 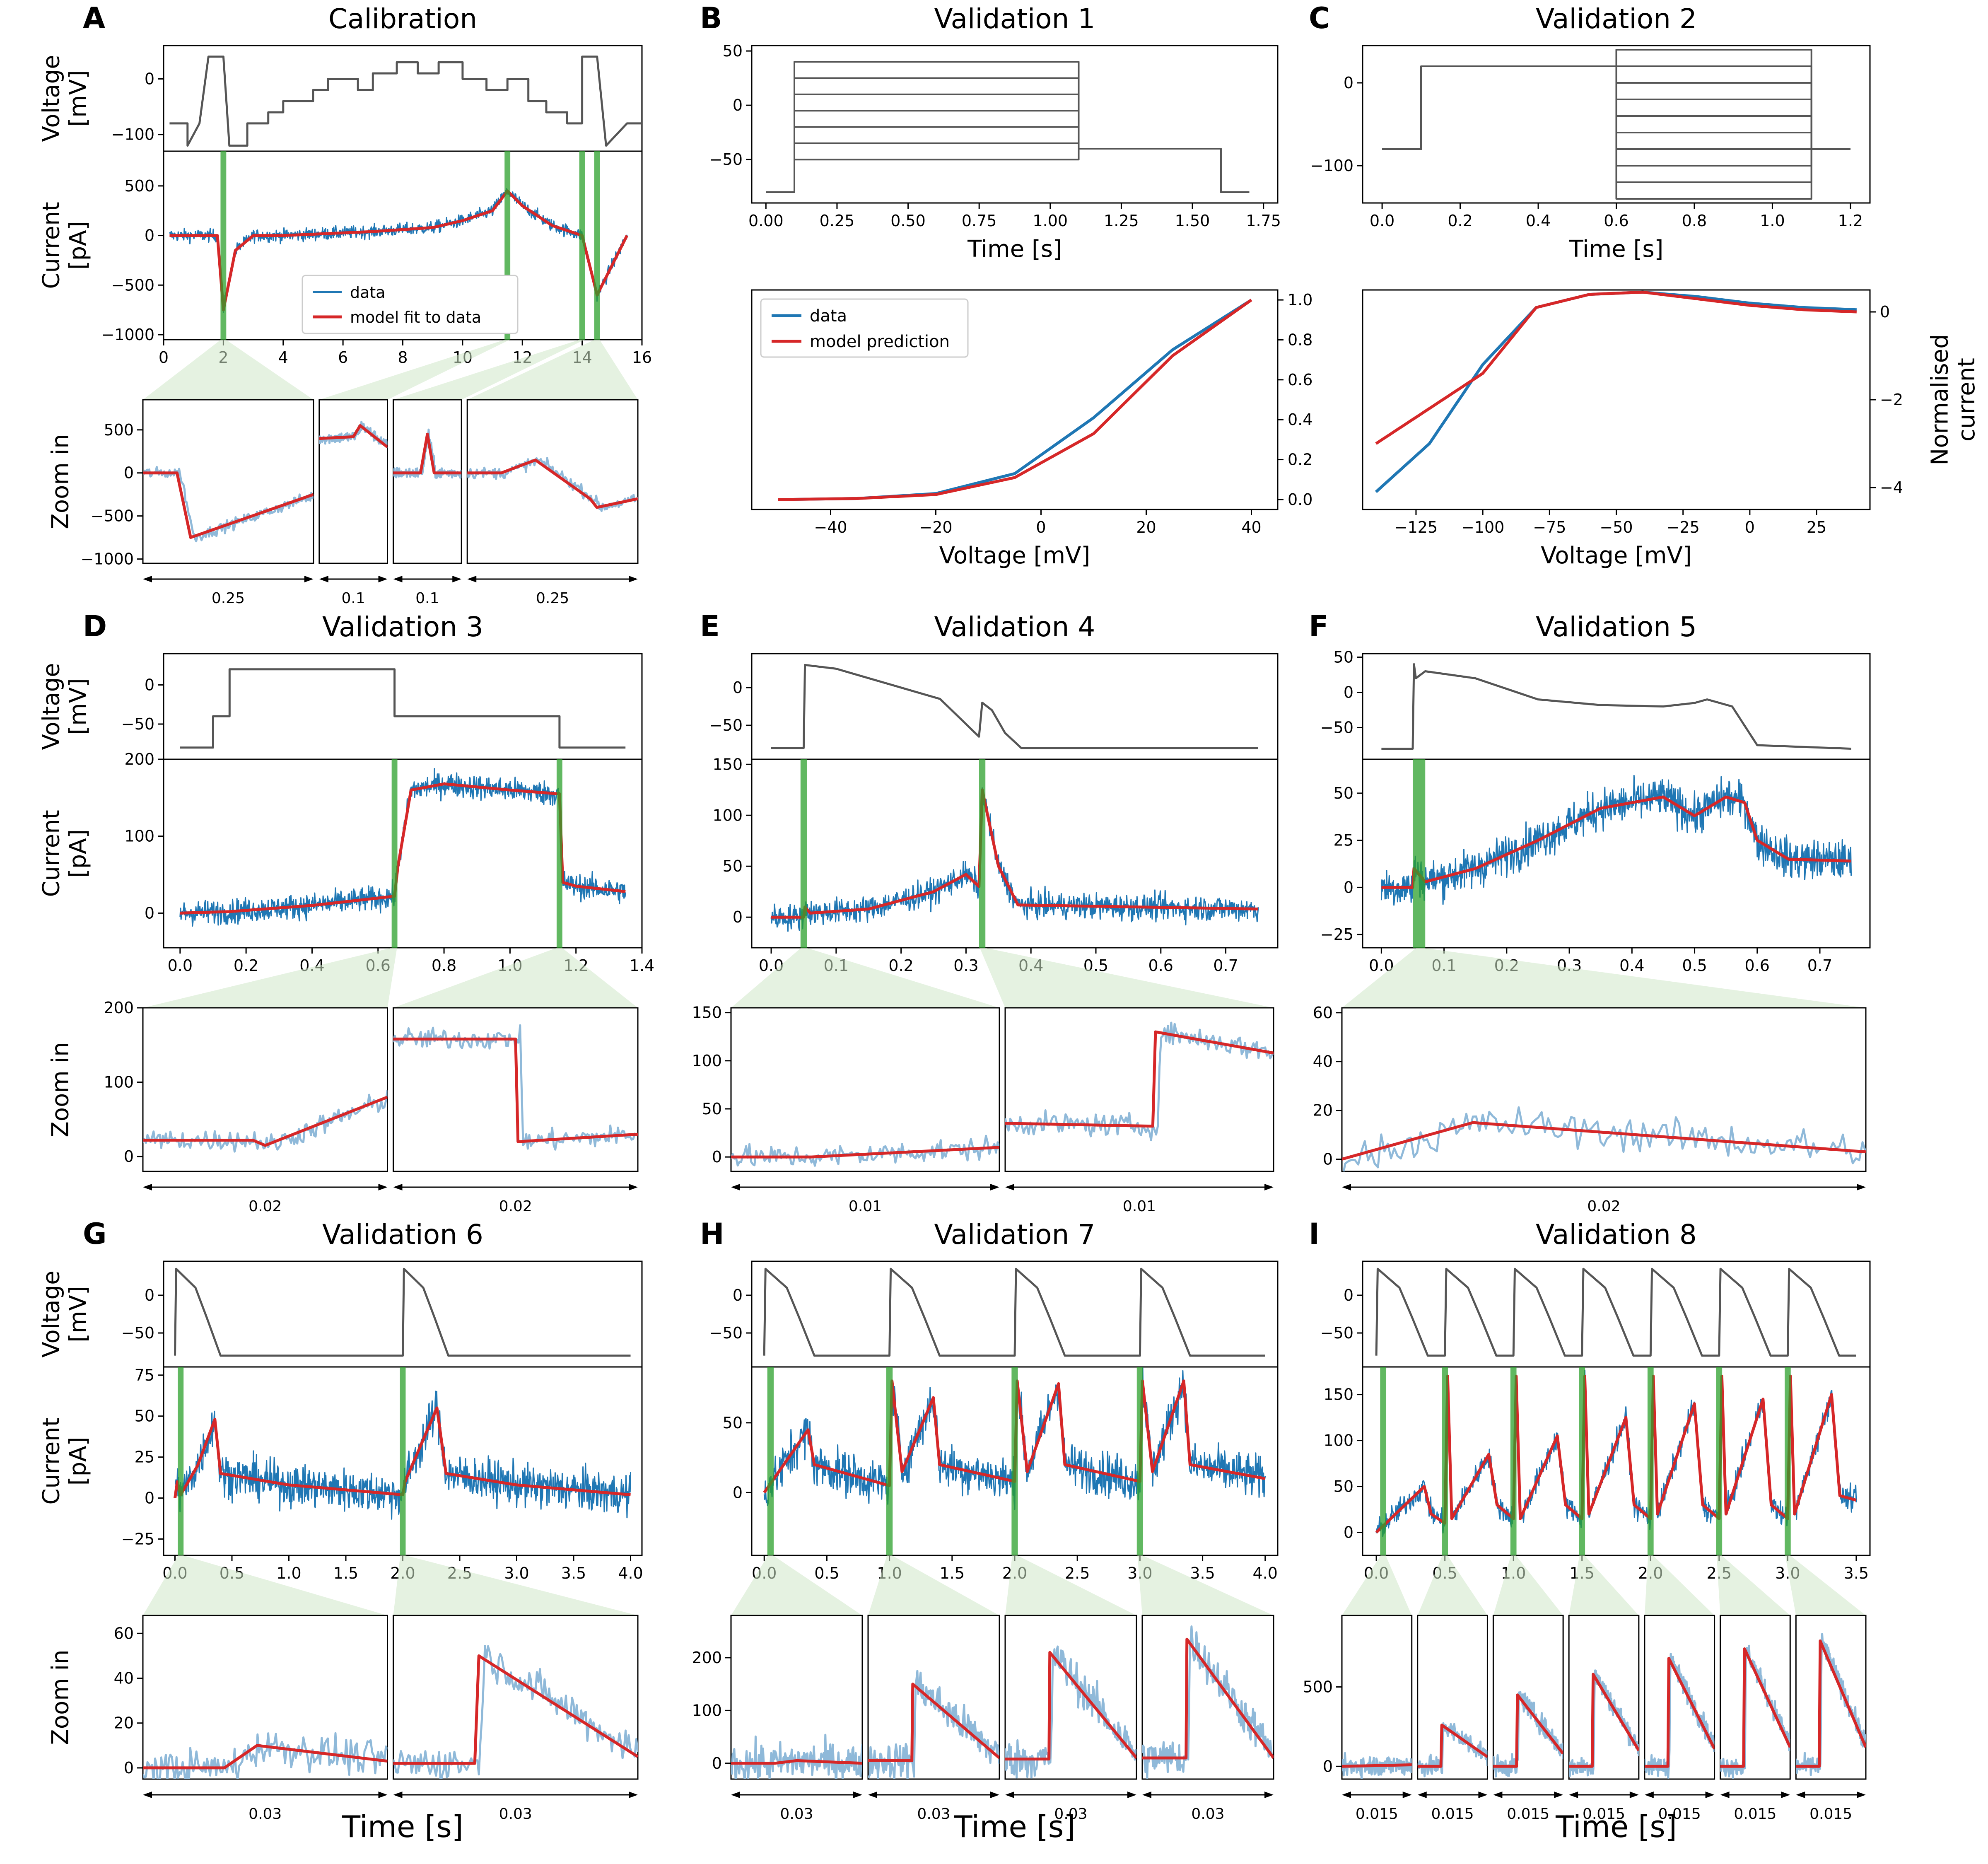 What do you see at coordinates (1014, 1235) in the screenshot?
I see `panel-title: Validation 7` at bounding box center [1014, 1235].